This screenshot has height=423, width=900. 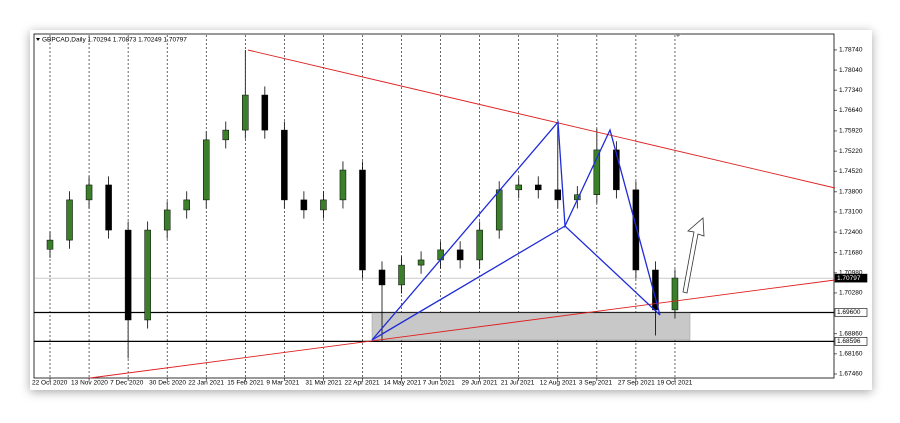 What do you see at coordinates (127, 383) in the screenshot?
I see `x-tick-label: 7 Dec 2020` at bounding box center [127, 383].